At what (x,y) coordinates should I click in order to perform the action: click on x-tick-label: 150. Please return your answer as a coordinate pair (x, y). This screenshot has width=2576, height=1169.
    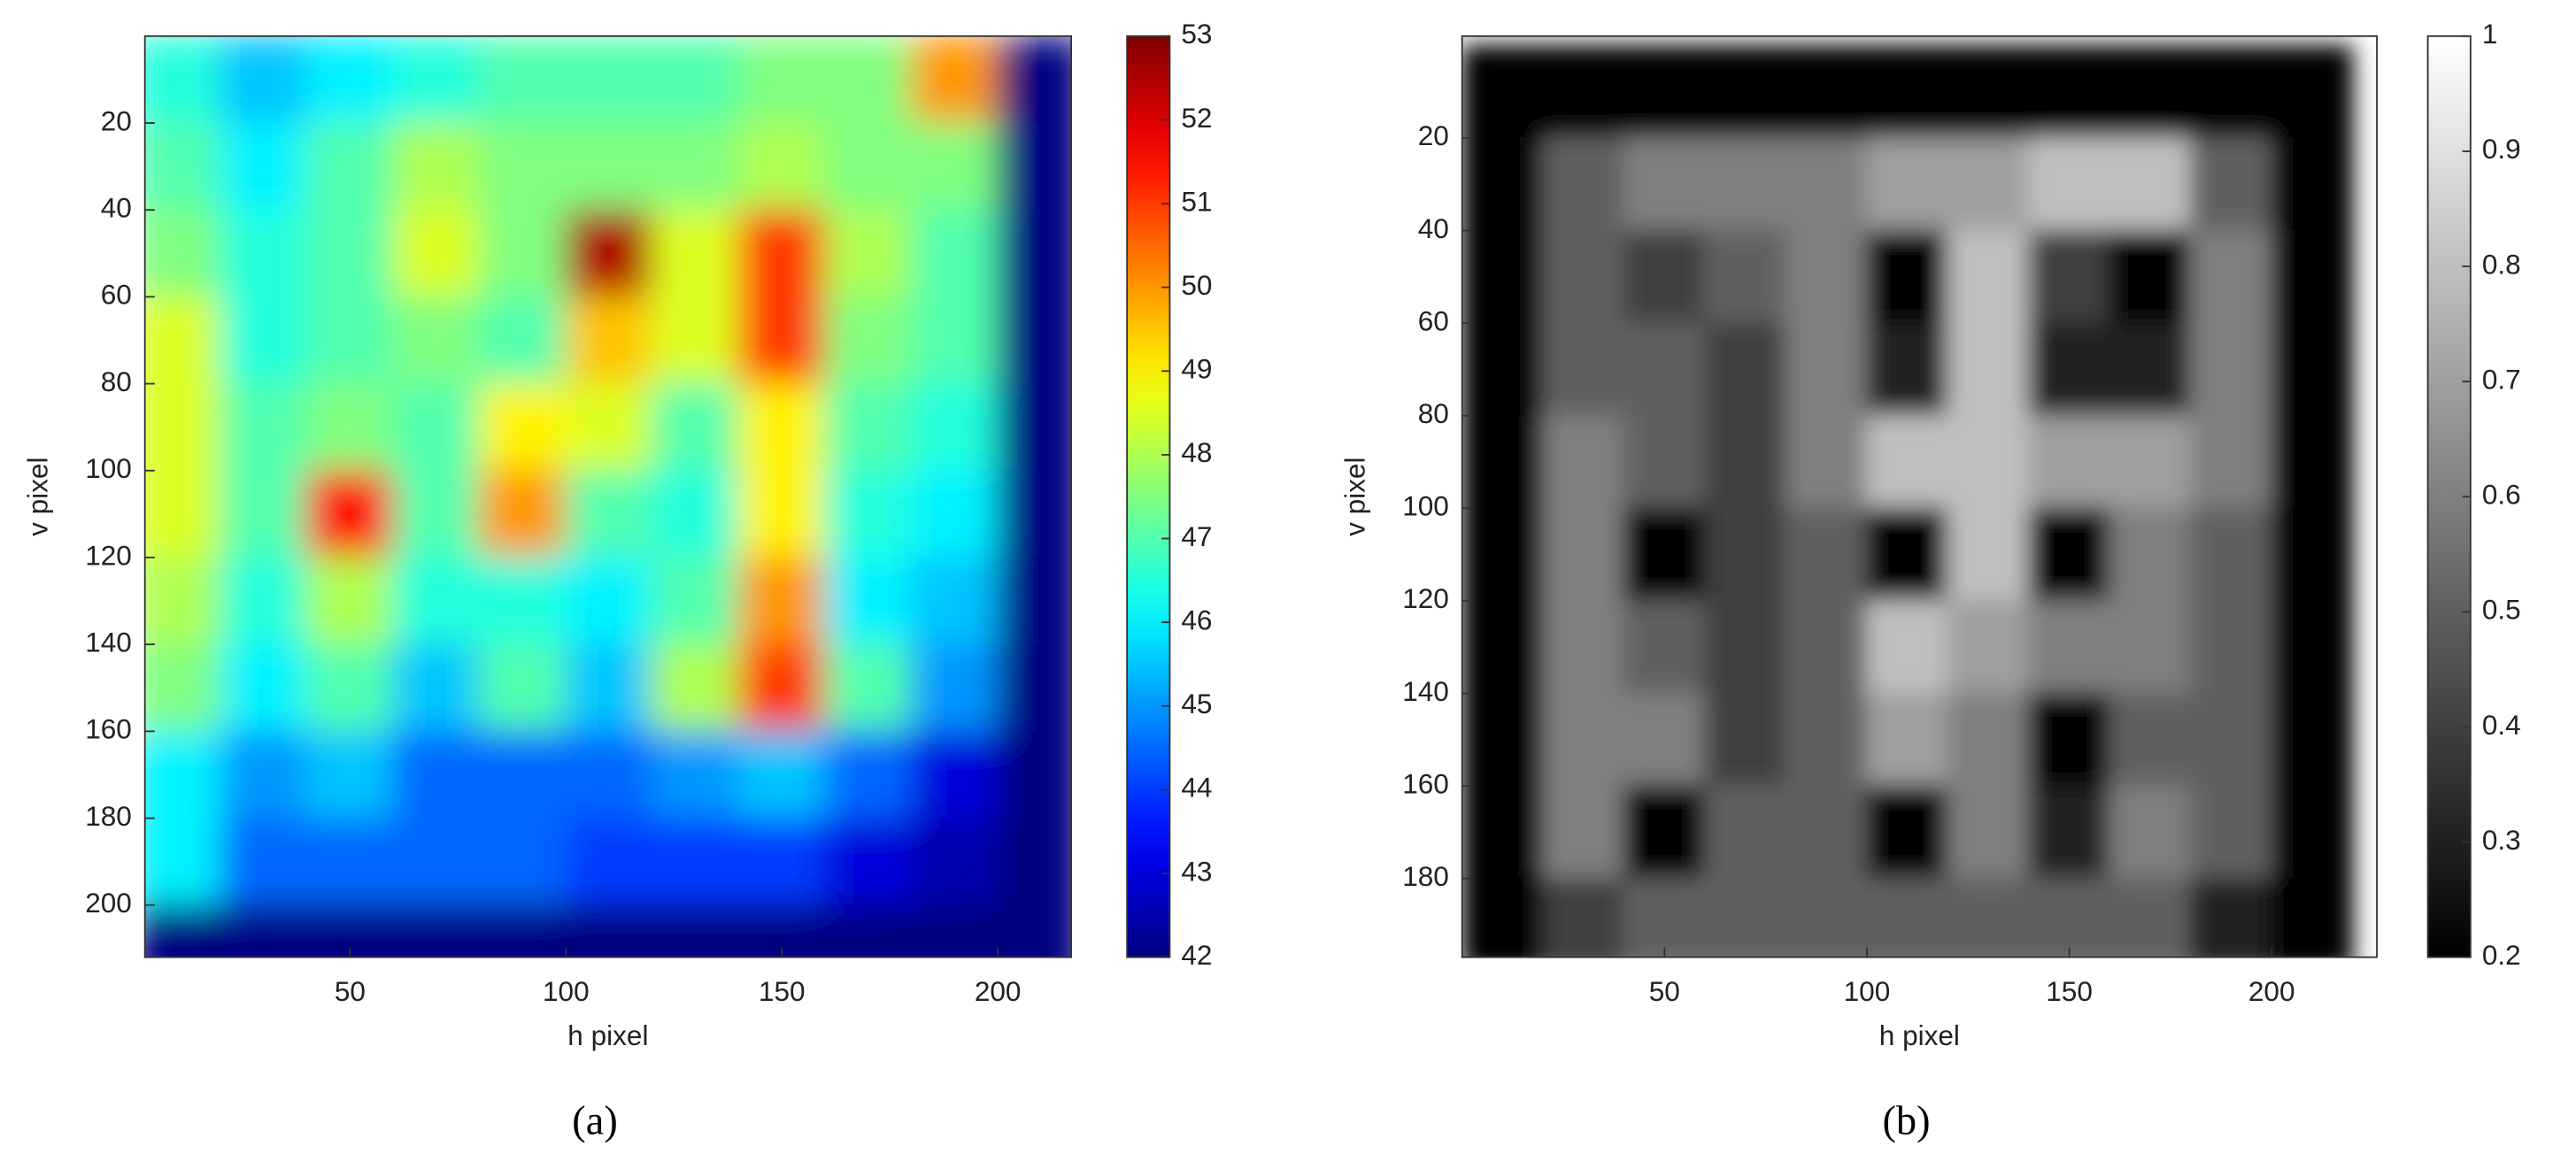
    Looking at the image, I should click on (2069, 991).